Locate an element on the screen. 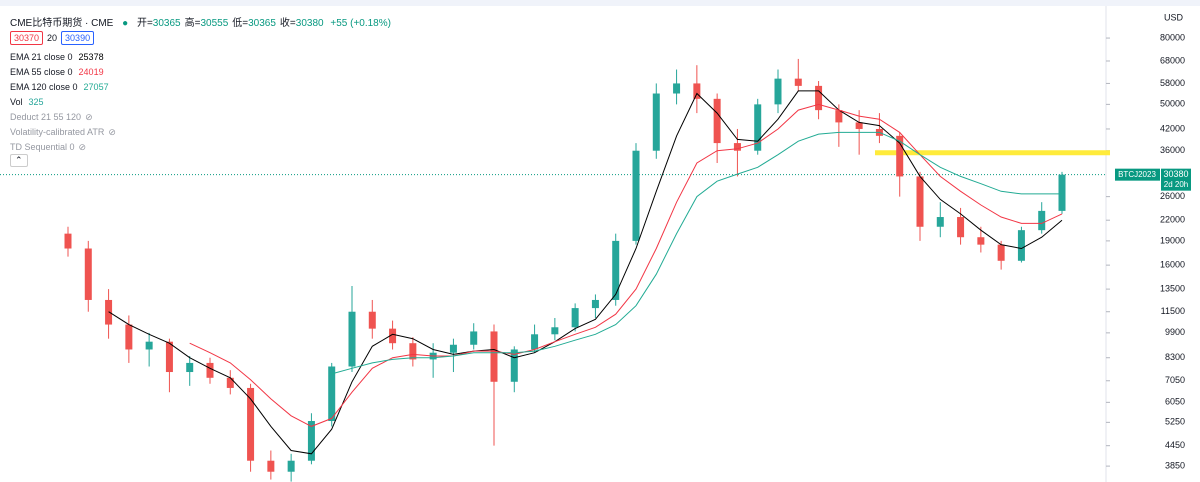  ohlc-value: 30365 is located at coordinates (166, 23).